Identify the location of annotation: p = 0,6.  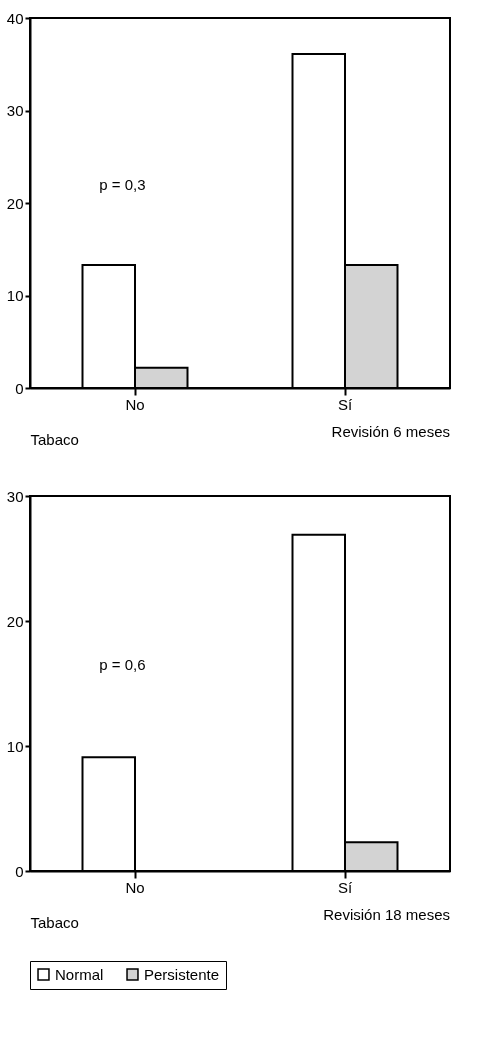
(122, 664).